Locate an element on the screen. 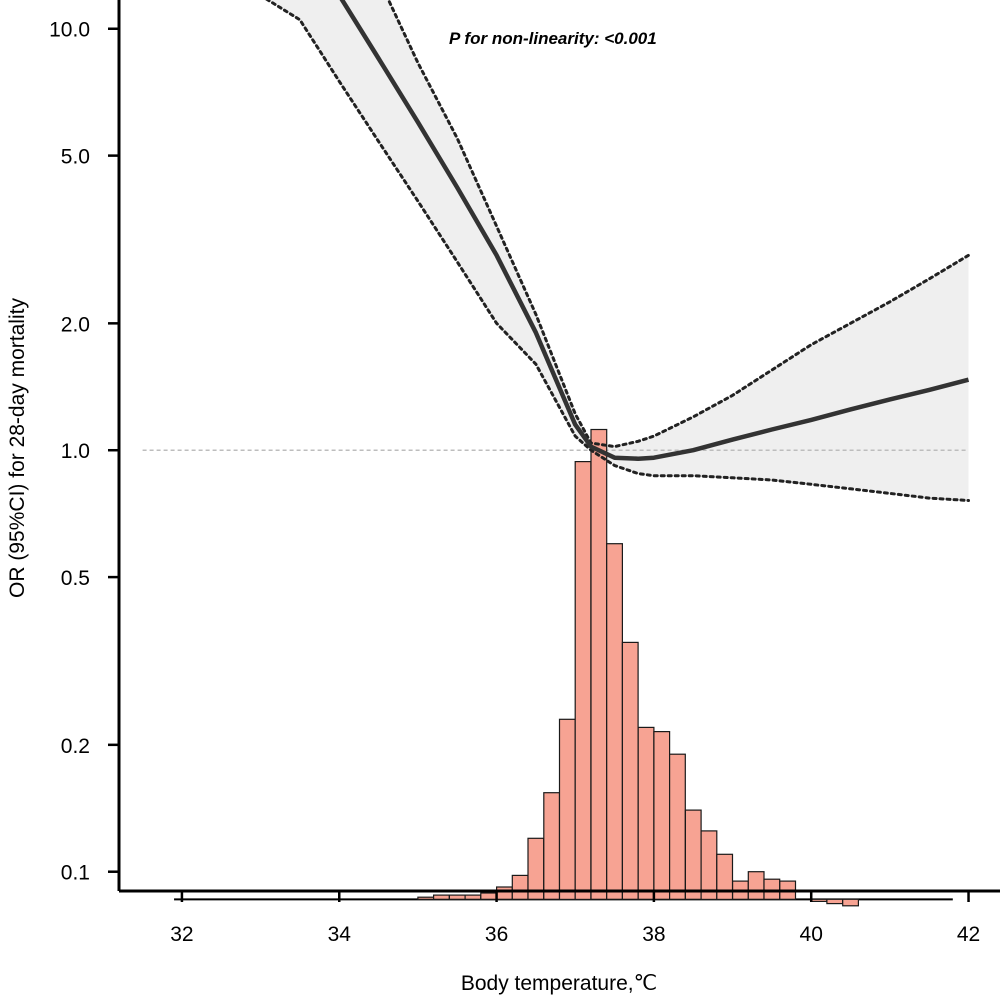  p-nonlinearity-annotation: P for non-linearity: <0.001 is located at coordinates (553, 38).